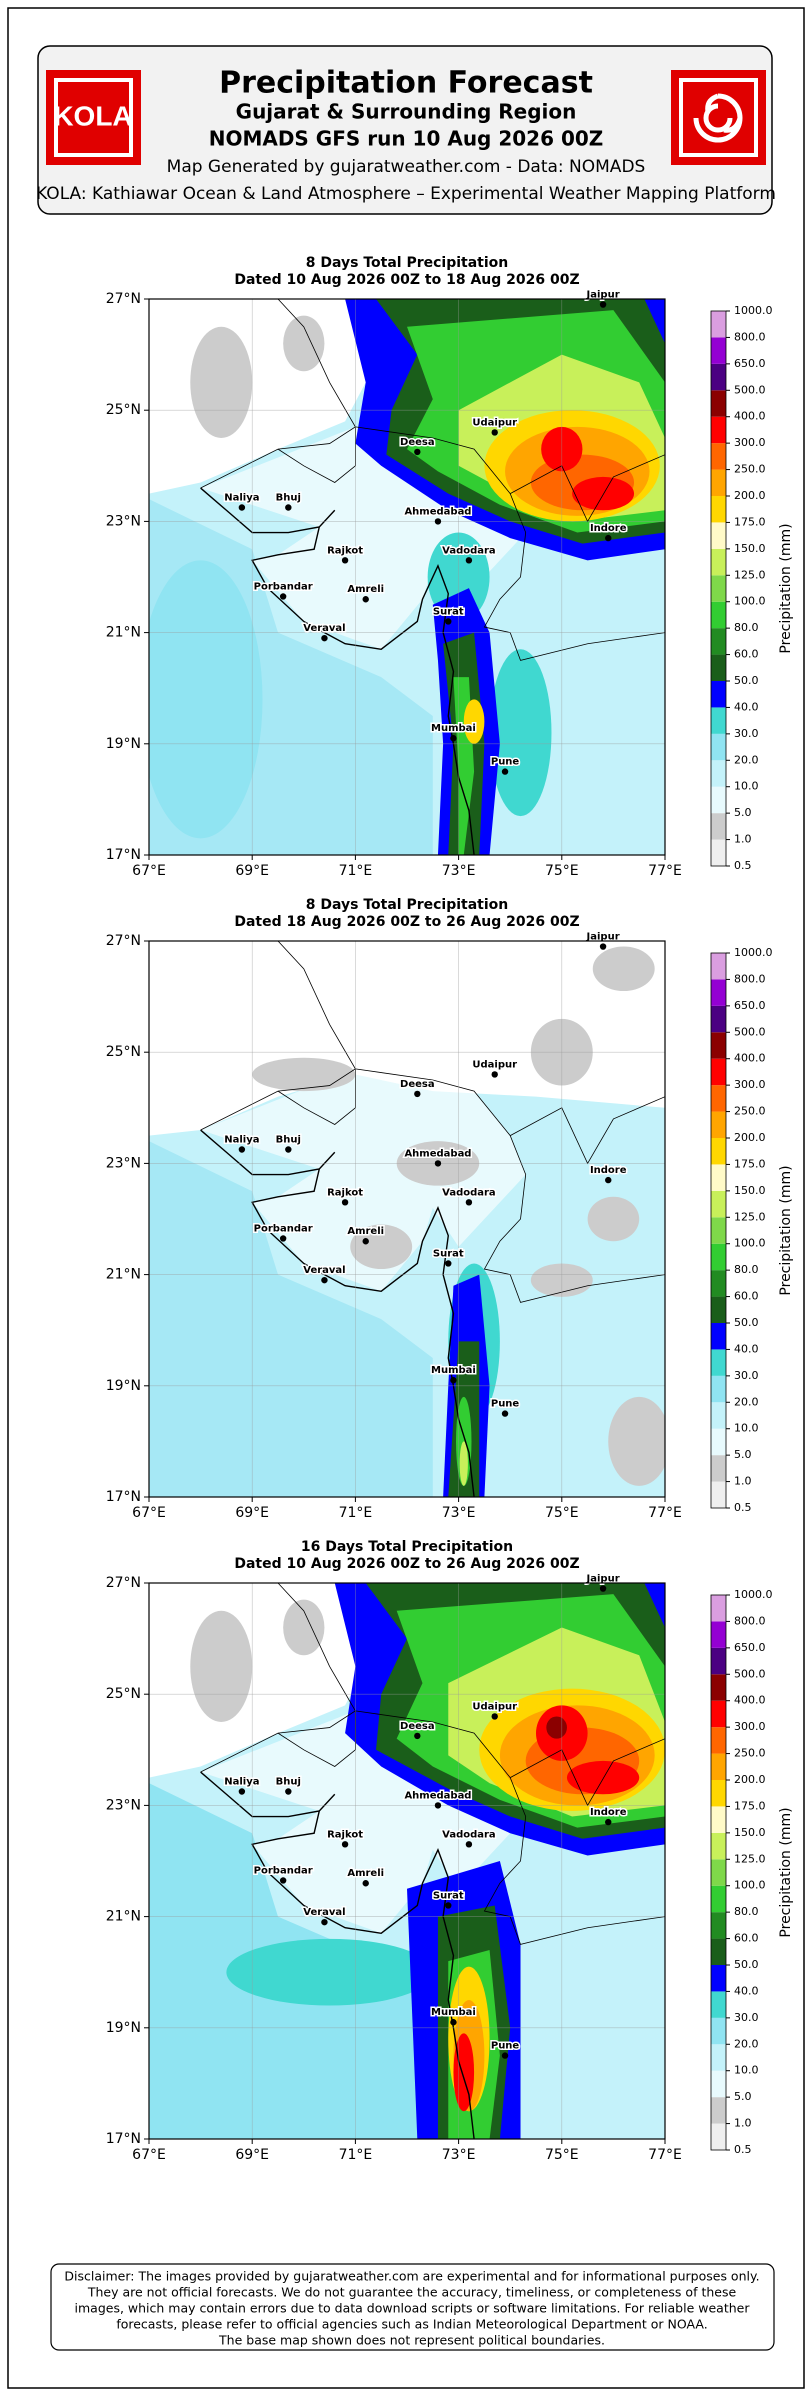 The height and width of the screenshot is (2396, 812). Describe the element at coordinates (123, 299) in the screenshot. I see `y-tick-label: 27°N` at that location.